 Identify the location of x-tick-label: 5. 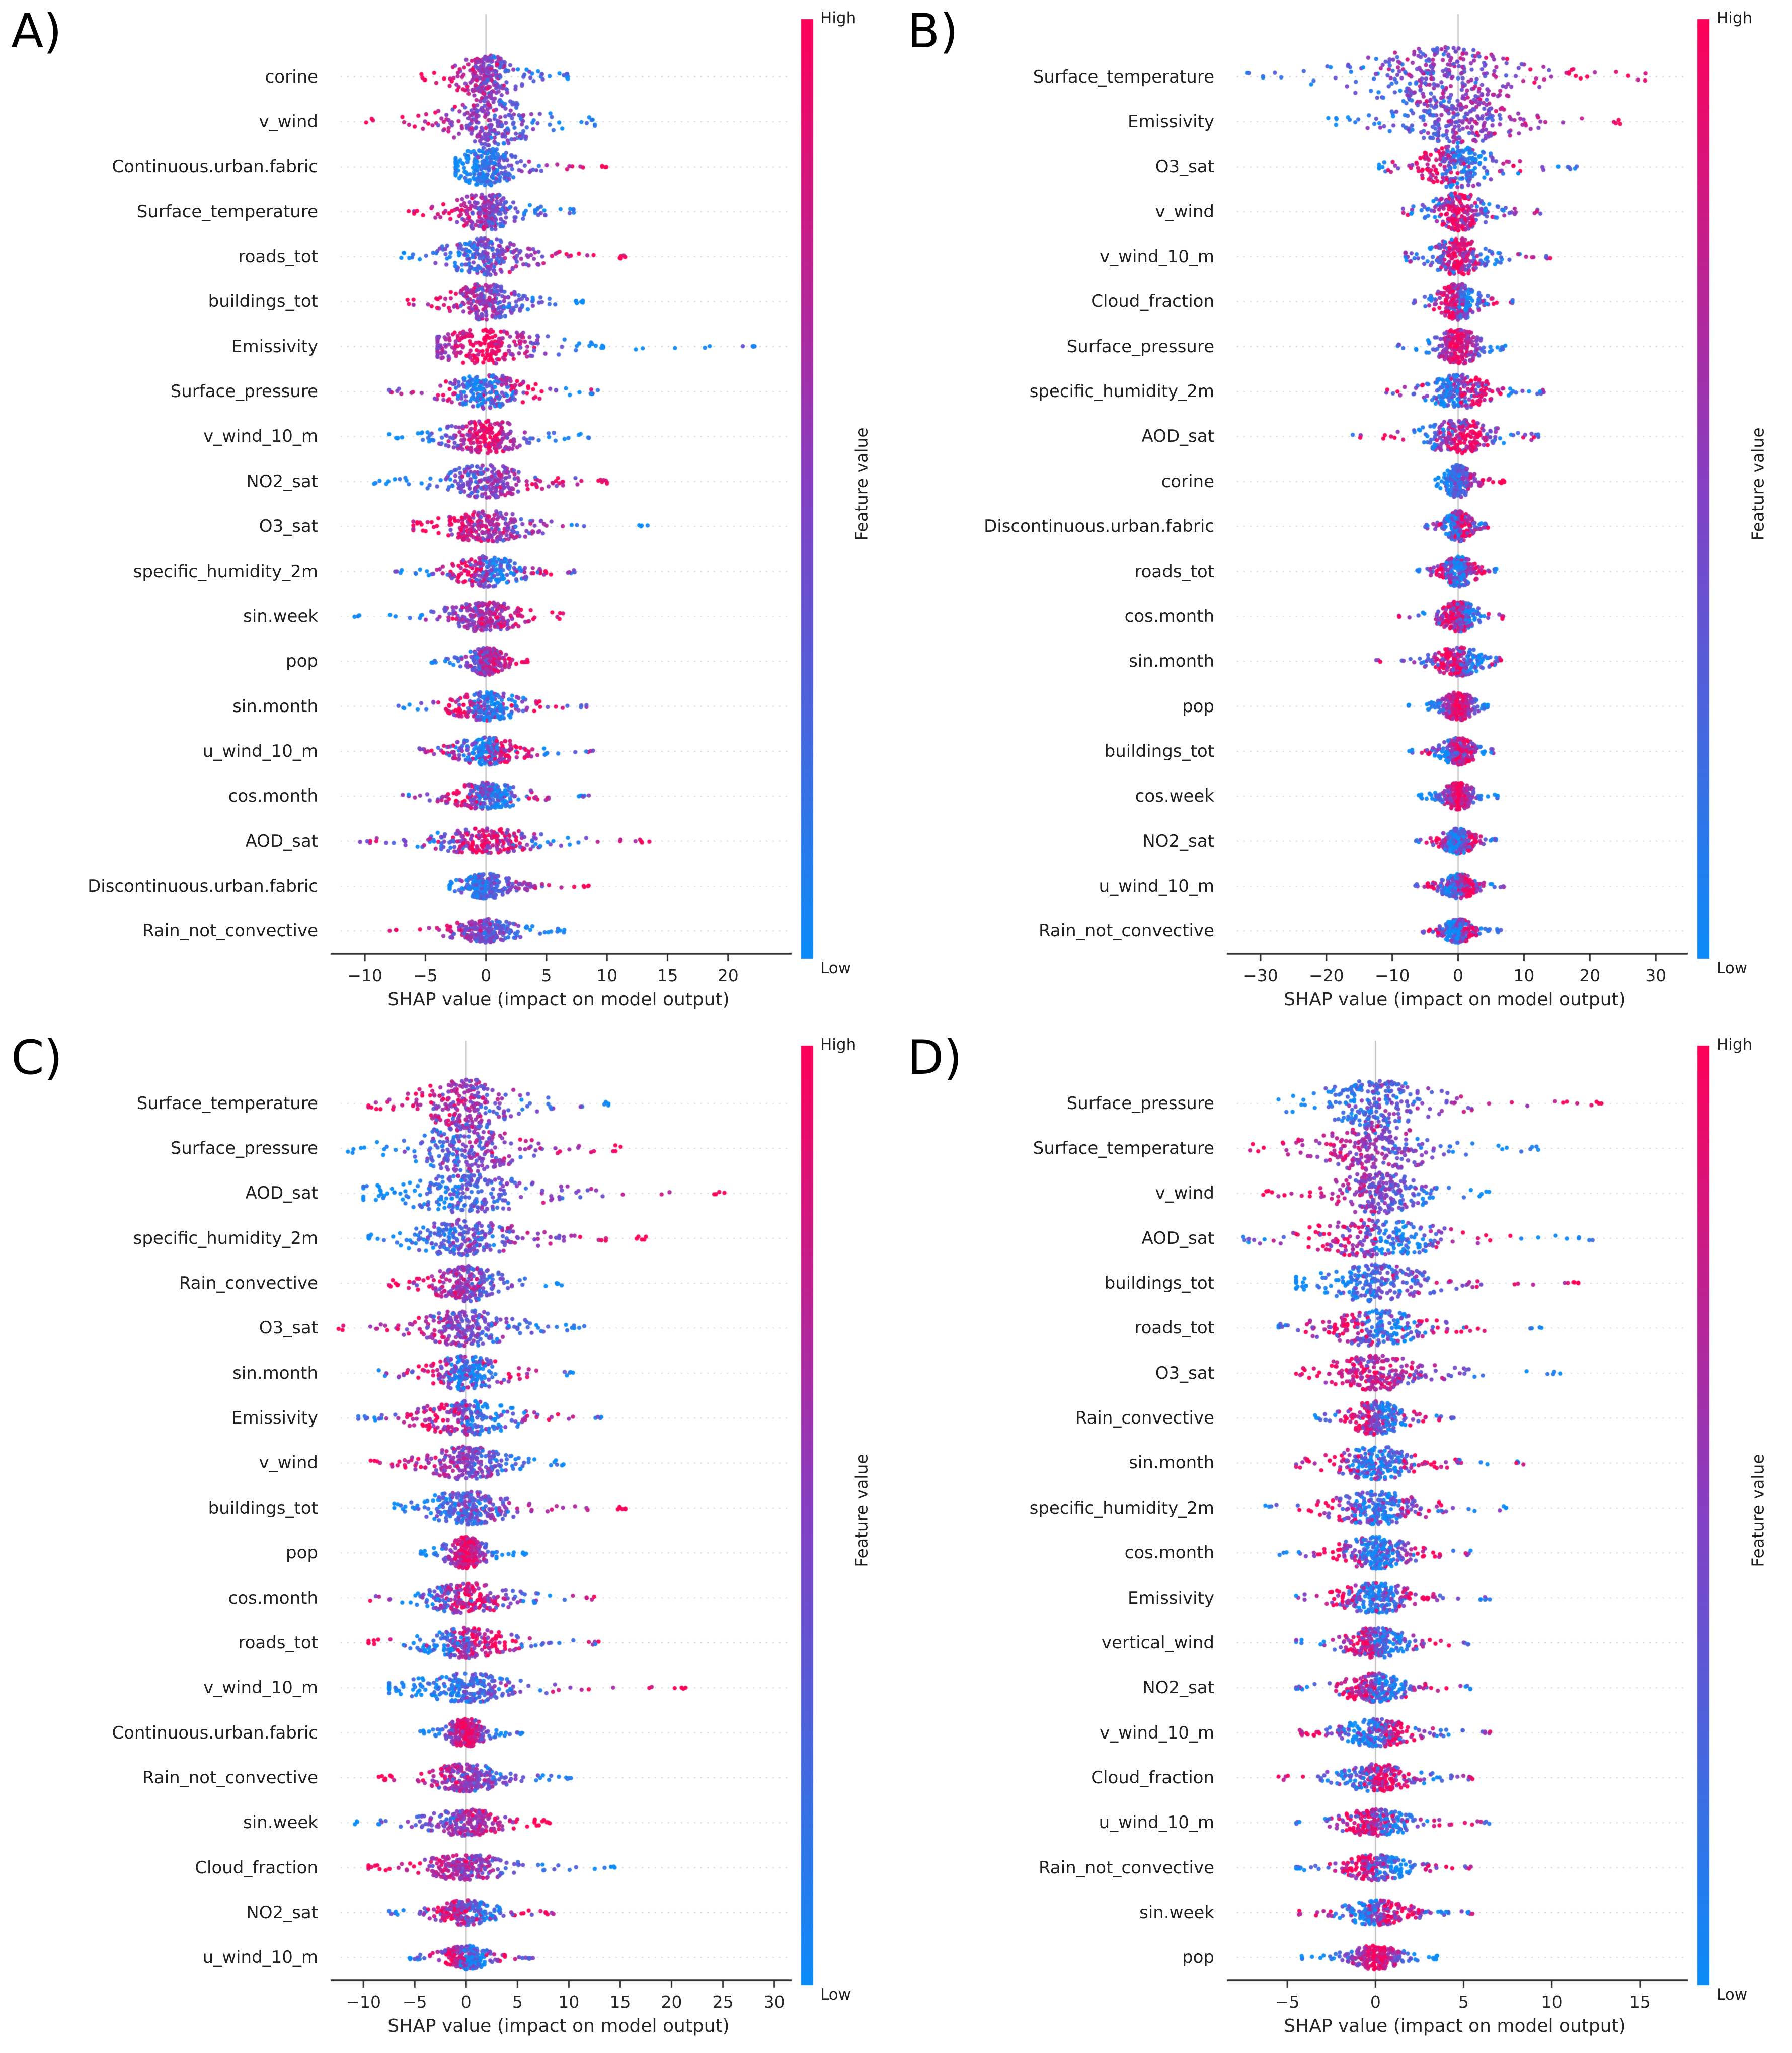
(546, 975).